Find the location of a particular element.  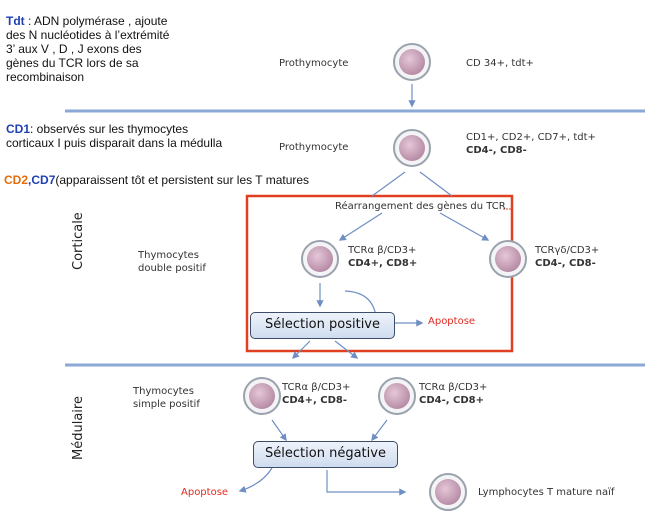

markers-tcr-gd: TCRγδ/CD3+ CD4-, CD8- is located at coordinates (567, 257).